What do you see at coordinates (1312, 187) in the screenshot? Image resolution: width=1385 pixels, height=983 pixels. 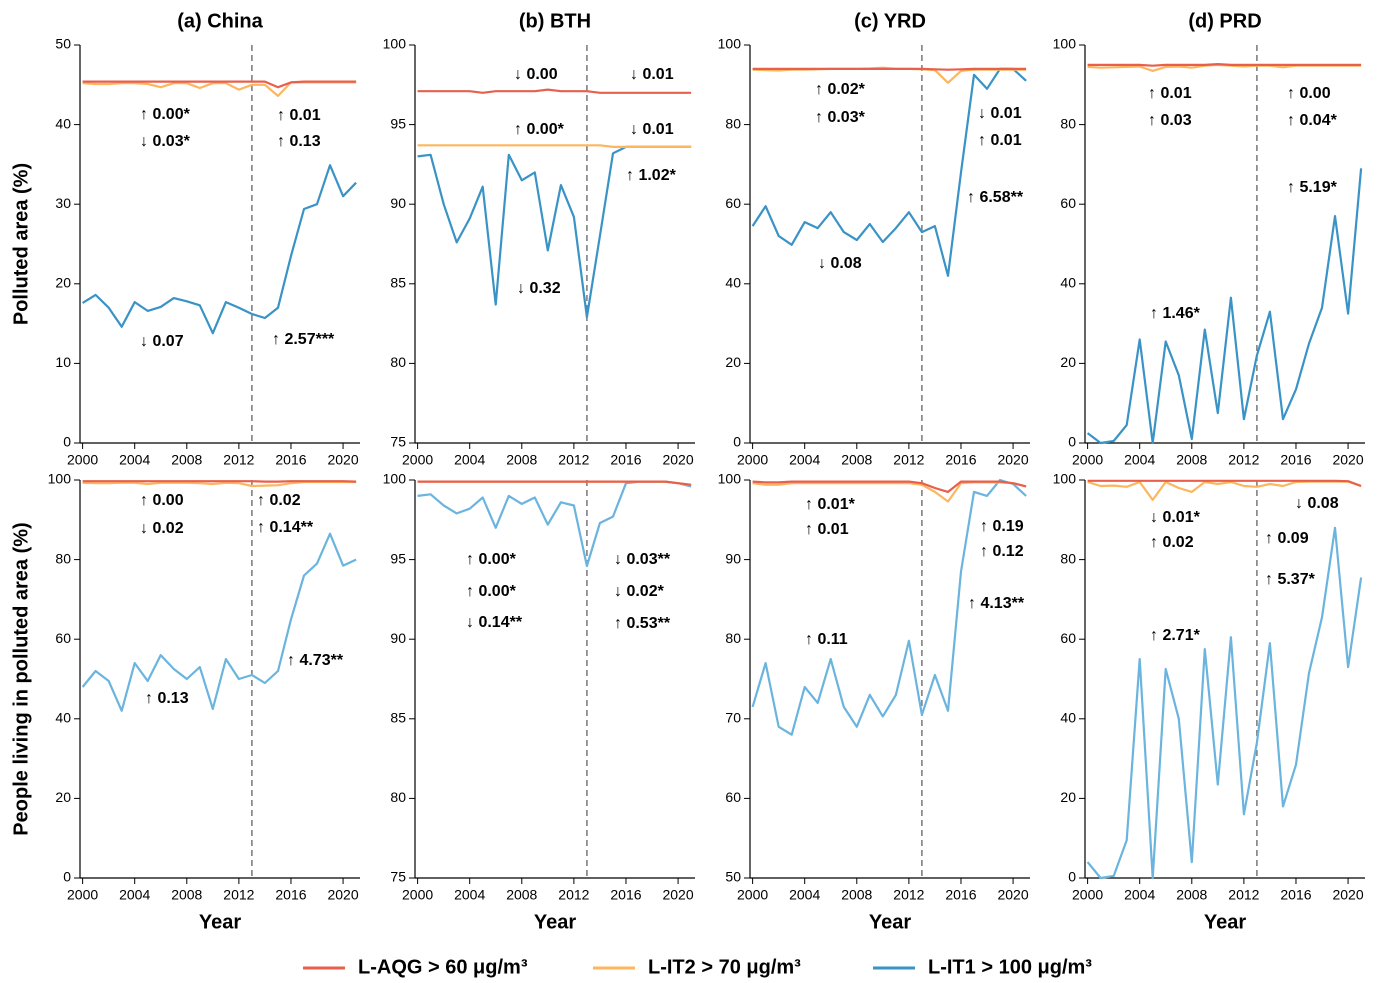 I see `trend-annotation: ↑ 5.19*` at bounding box center [1312, 187].